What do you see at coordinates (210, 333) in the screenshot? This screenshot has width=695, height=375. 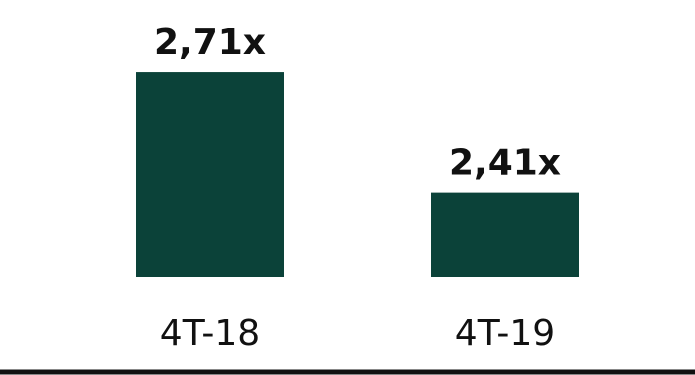 I see `category-label-4t-18: 4T-18` at bounding box center [210, 333].